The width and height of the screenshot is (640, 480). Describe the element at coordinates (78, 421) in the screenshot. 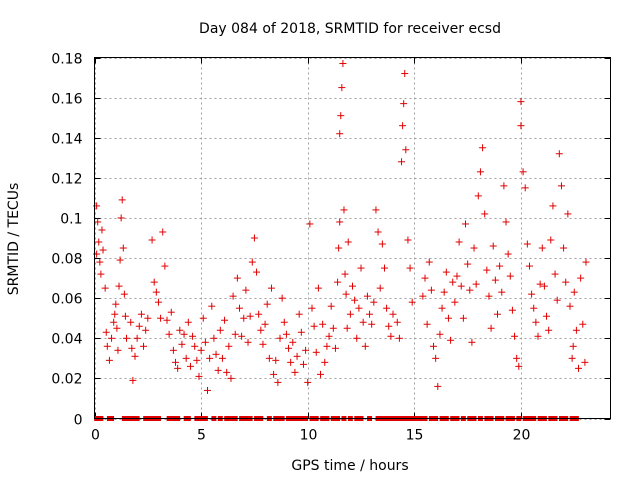

I see `y-tick-label: 0` at that location.